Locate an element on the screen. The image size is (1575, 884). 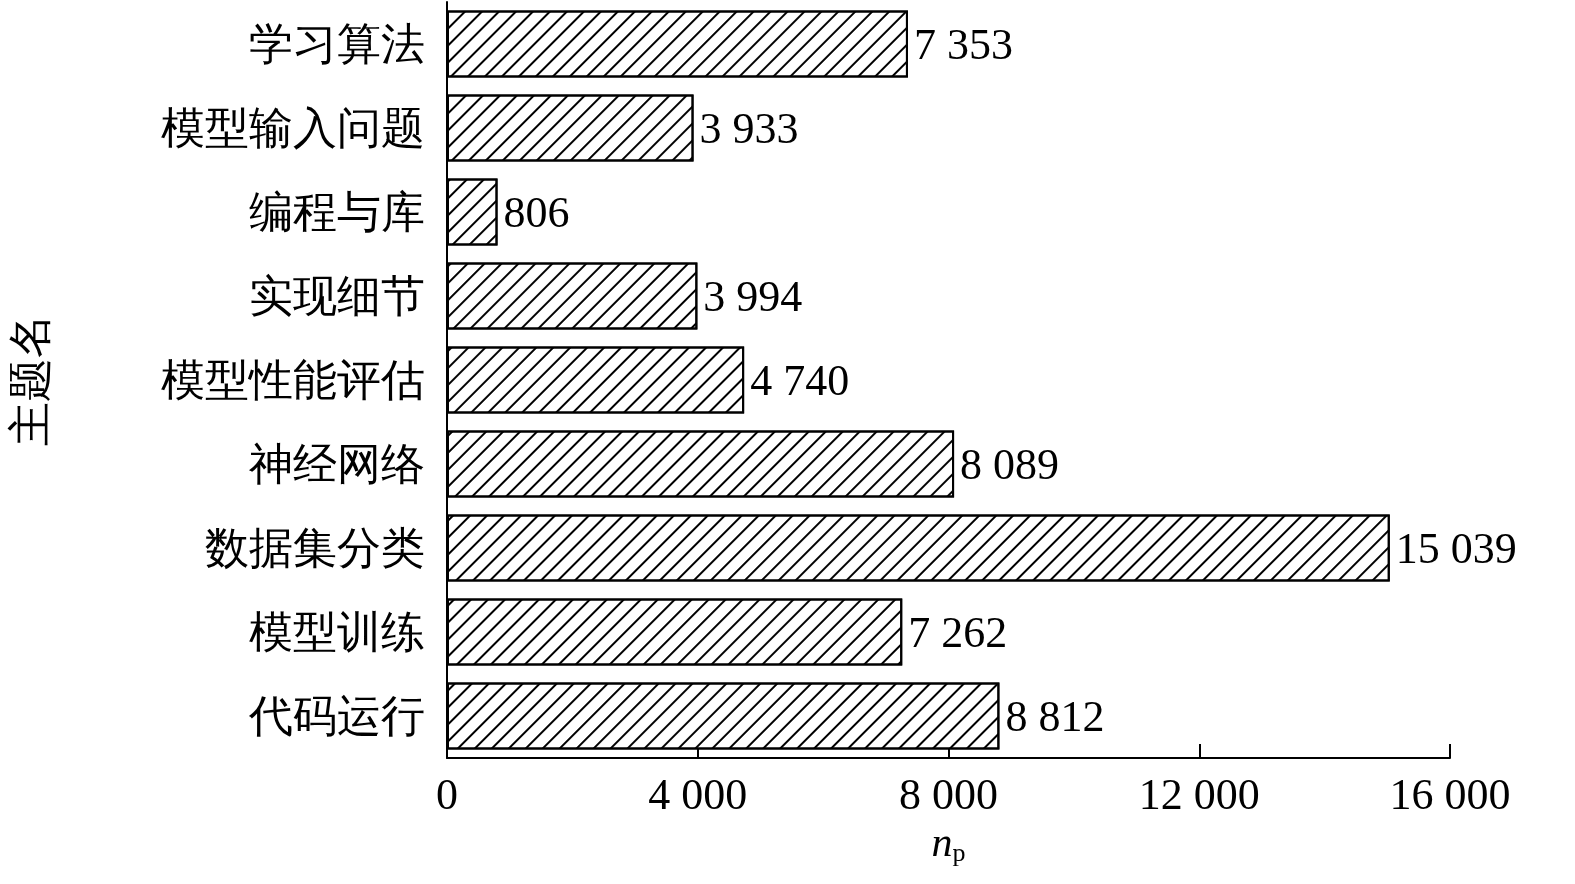
y-tick-label: 数据集分类 is located at coordinates (315, 548).